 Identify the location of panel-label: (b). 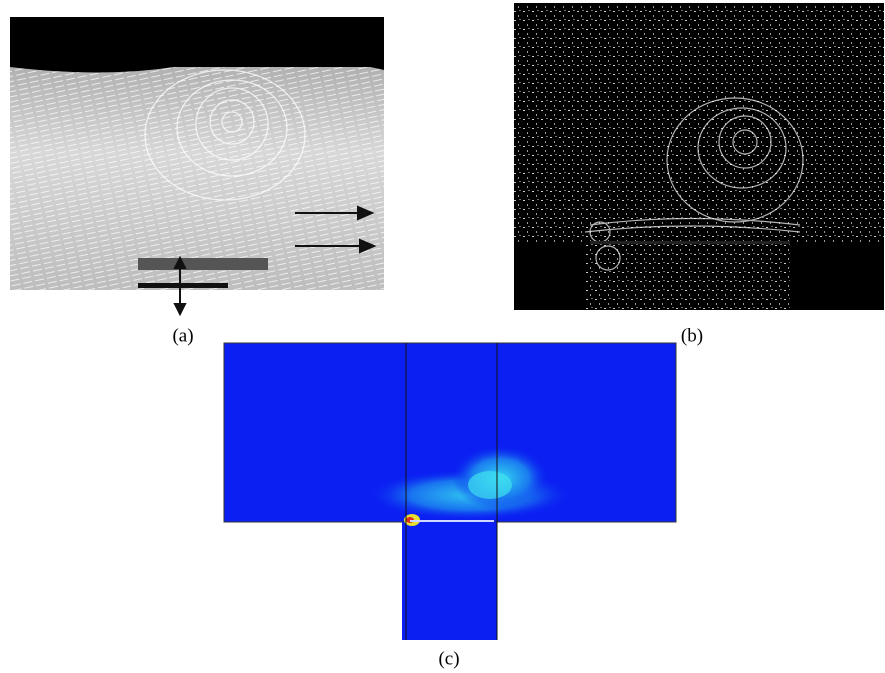
(692, 335).